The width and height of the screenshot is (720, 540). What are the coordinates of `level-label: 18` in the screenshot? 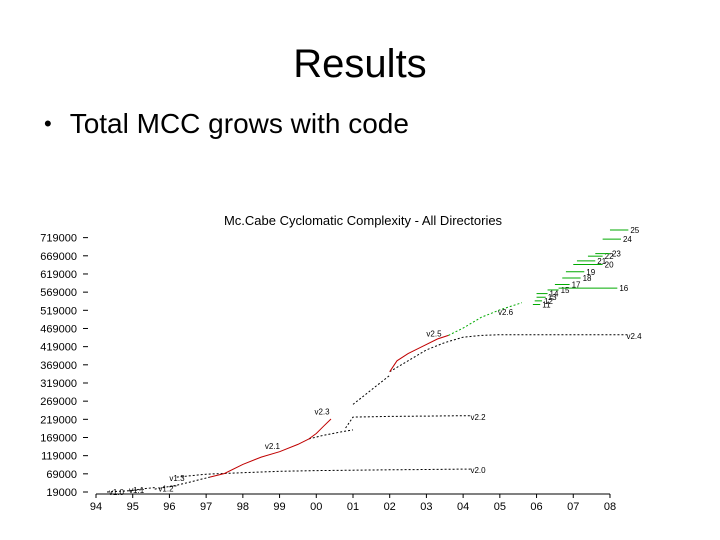 It's located at (587, 278).